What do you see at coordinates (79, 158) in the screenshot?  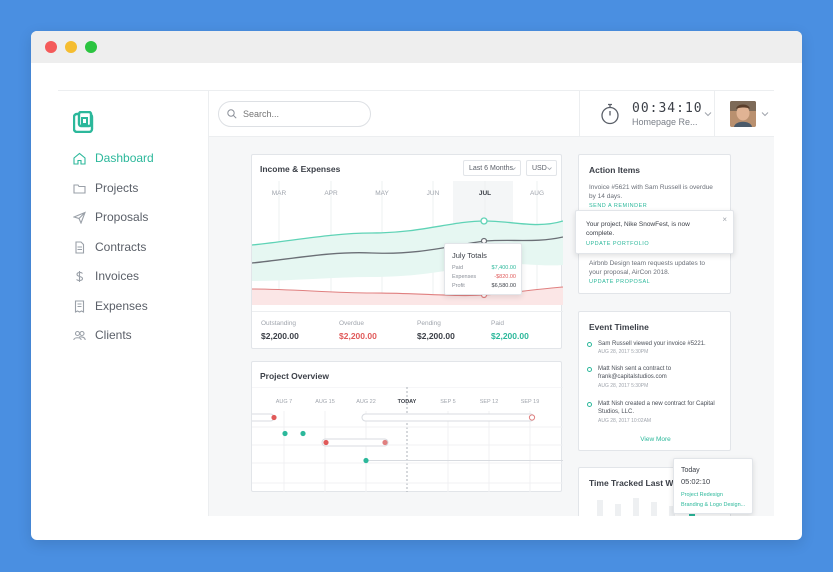 I see `home-icon` at bounding box center [79, 158].